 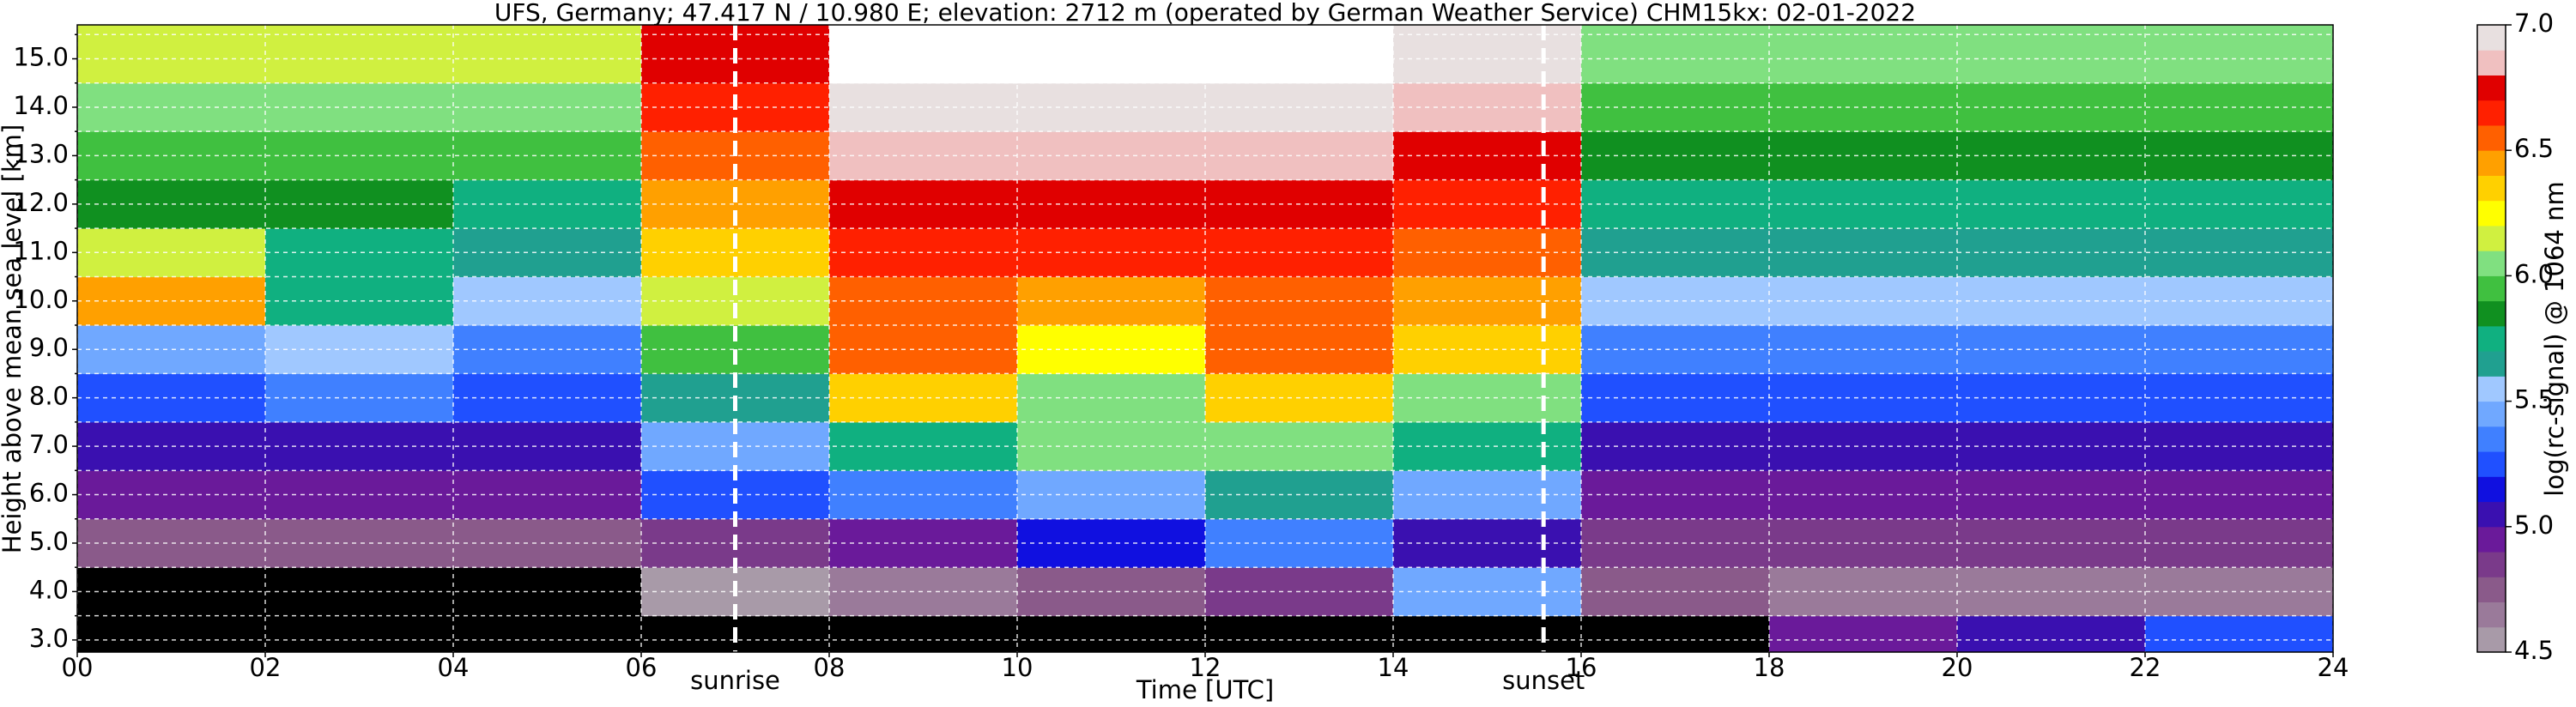 What do you see at coordinates (1581, 667) in the screenshot?
I see `x-tick-label: 16` at bounding box center [1581, 667].